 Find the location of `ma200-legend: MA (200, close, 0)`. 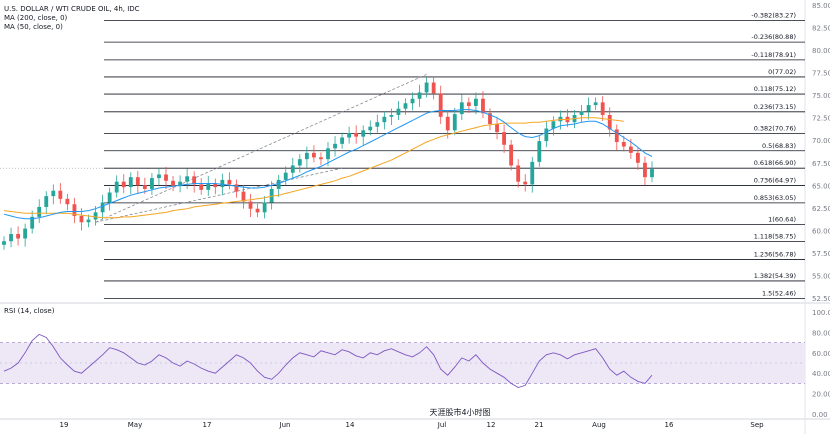

ma200-legend: MA (200, close, 0) is located at coordinates (36, 18).